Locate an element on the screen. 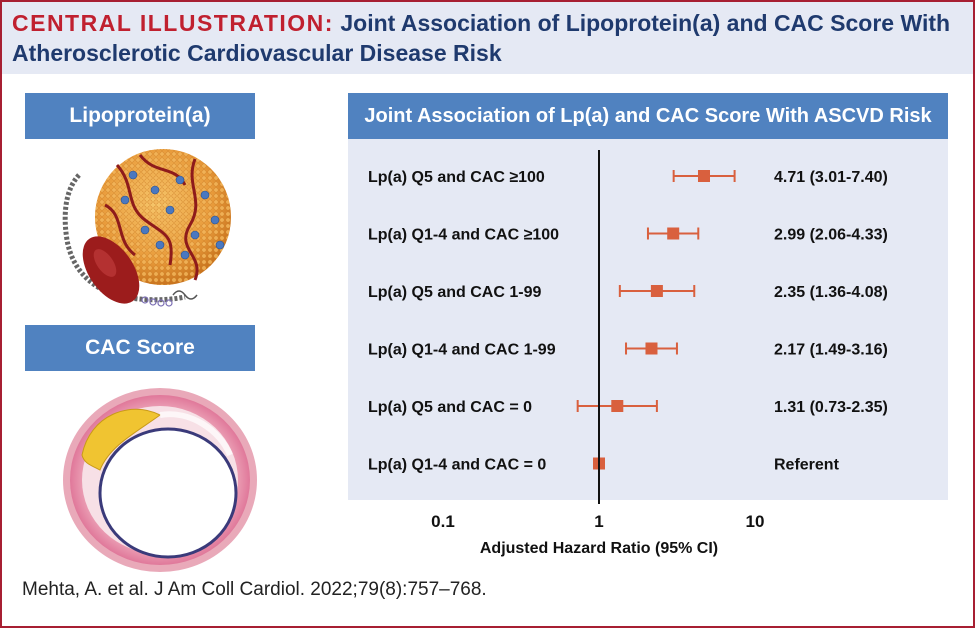  row-label: Lp(a) Q5 and CAC 1-99 is located at coordinates (454, 292).